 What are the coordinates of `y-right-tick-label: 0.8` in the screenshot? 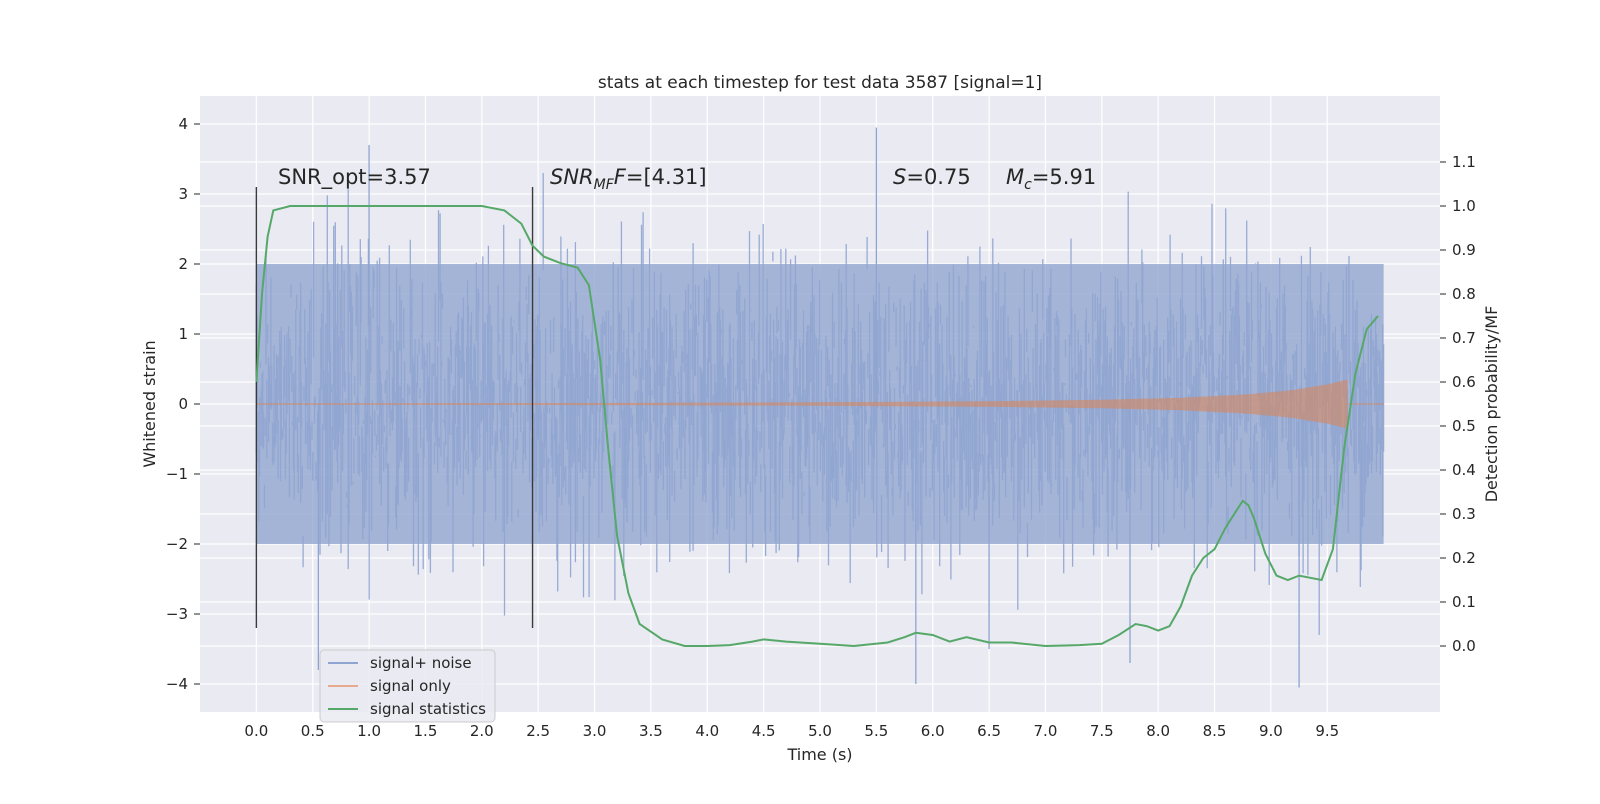 It's located at (1464, 294).